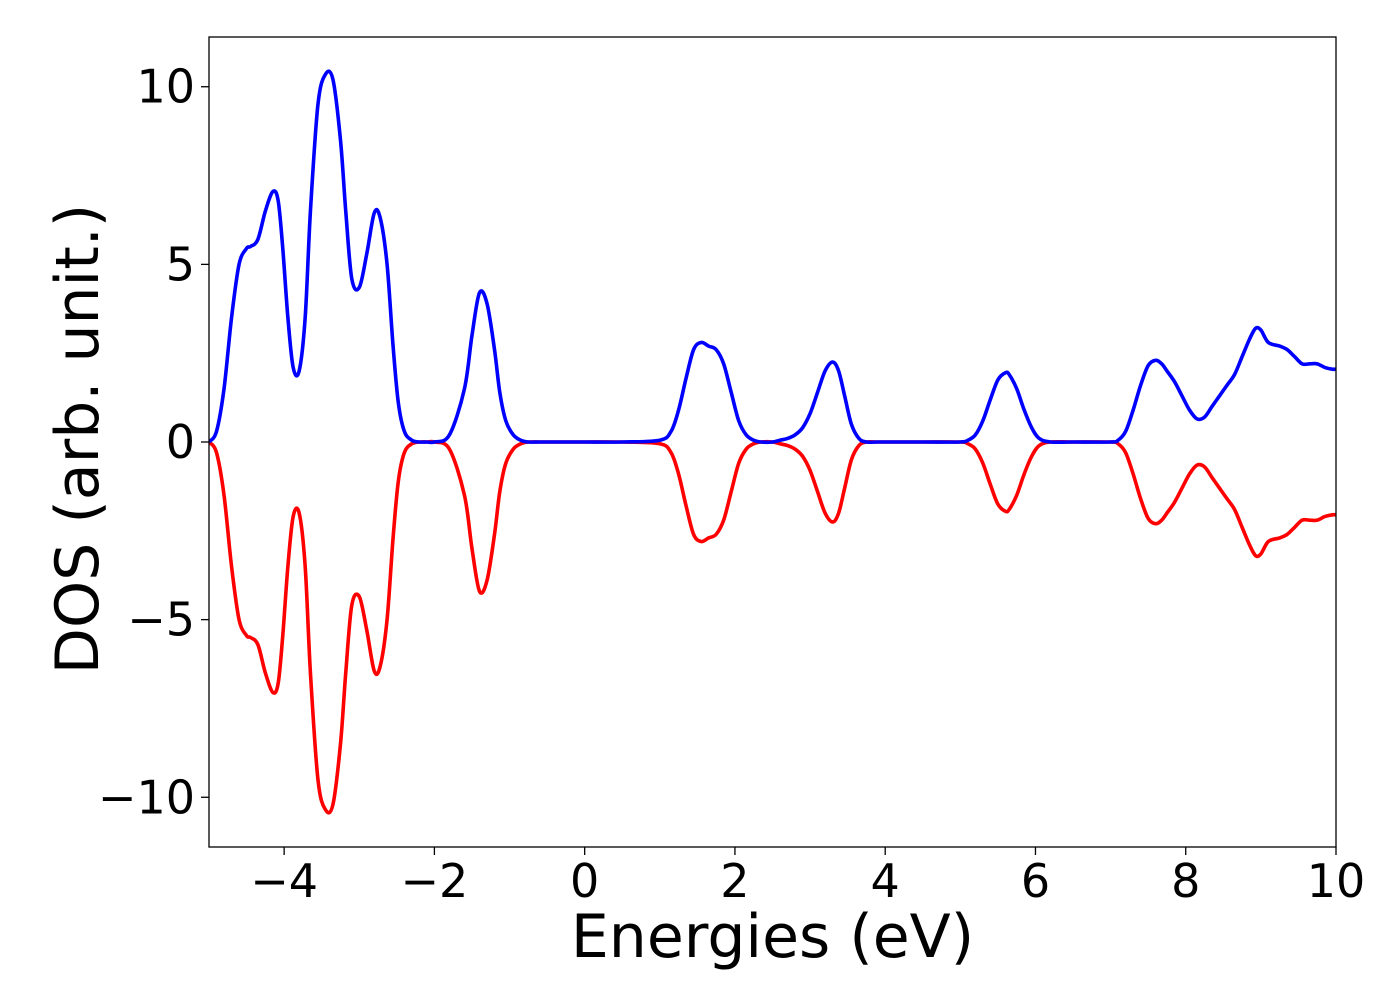 This screenshot has height=1005, width=1400. What do you see at coordinates (772, 937) in the screenshot?
I see `x-axis-label: Energies (eV)` at bounding box center [772, 937].